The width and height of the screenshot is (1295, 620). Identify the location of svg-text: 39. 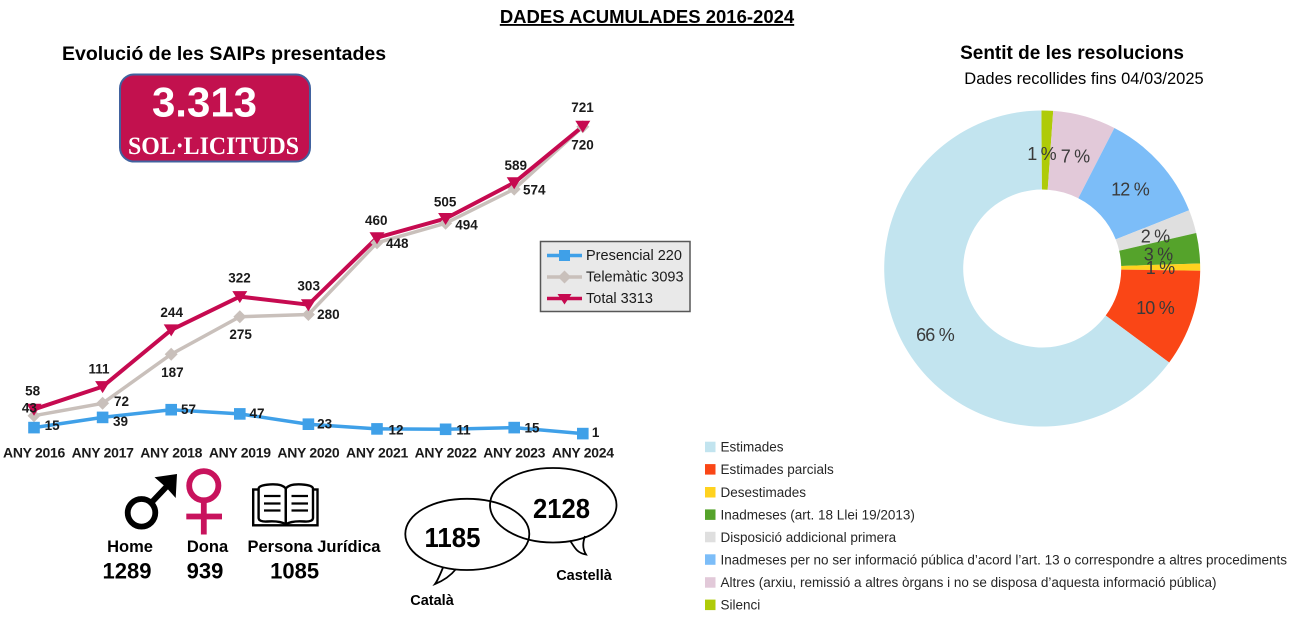
(120, 421).